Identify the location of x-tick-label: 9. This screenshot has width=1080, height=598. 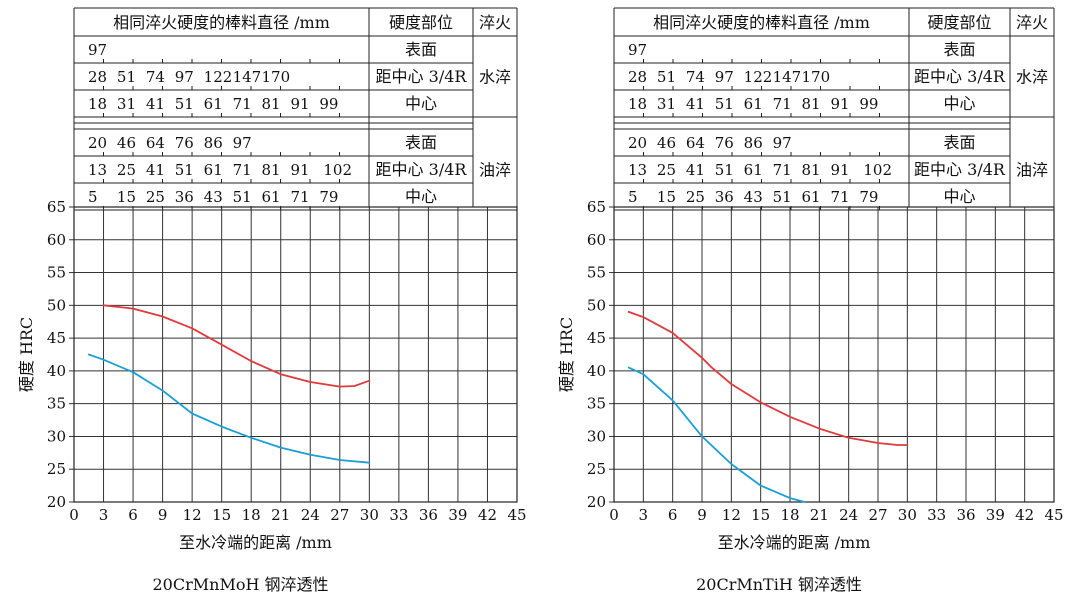
(702, 515).